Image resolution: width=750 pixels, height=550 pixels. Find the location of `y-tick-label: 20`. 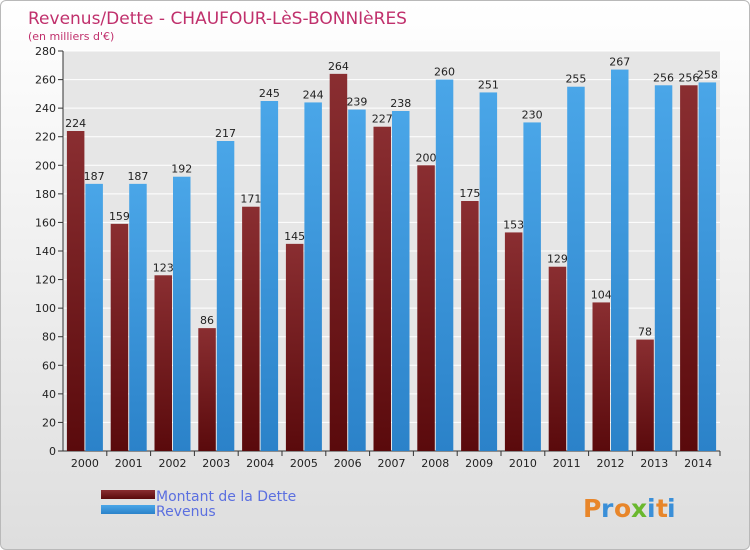

y-tick-label: 20 is located at coordinates (49, 422).